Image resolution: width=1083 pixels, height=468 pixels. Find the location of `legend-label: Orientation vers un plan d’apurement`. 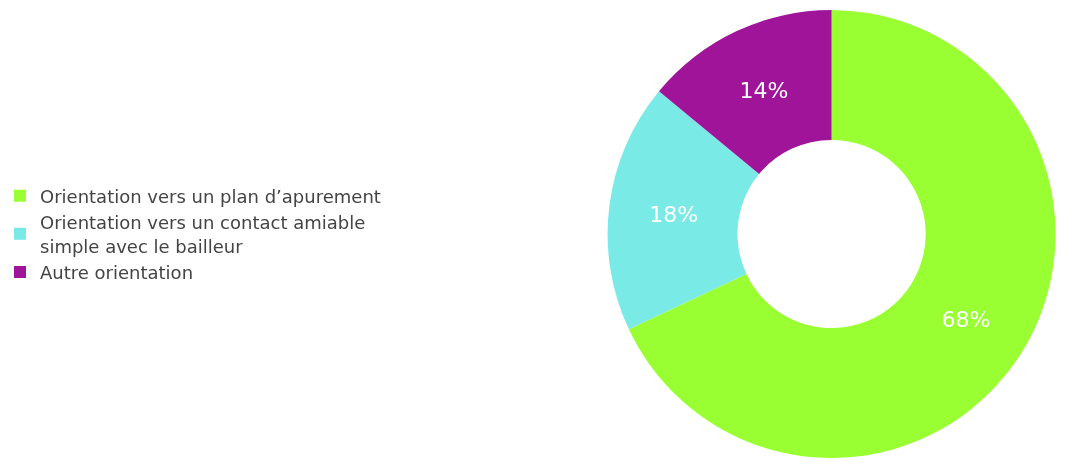

legend-label: Orientation vers un plan d’apurement is located at coordinates (210, 196).